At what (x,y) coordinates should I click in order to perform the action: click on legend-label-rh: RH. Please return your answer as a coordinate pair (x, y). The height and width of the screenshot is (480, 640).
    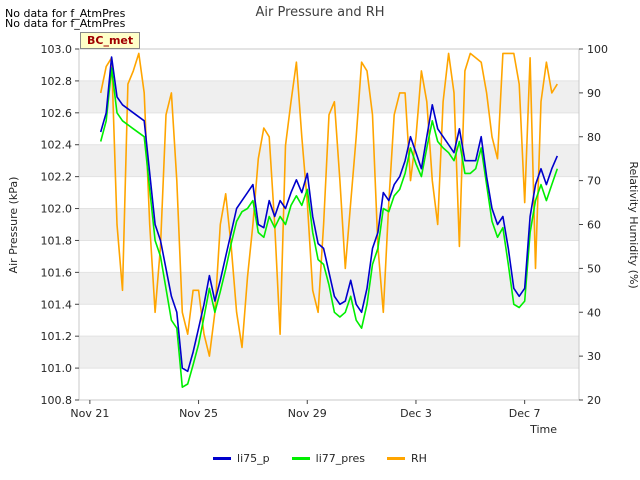
    Looking at the image, I should click on (419, 458).